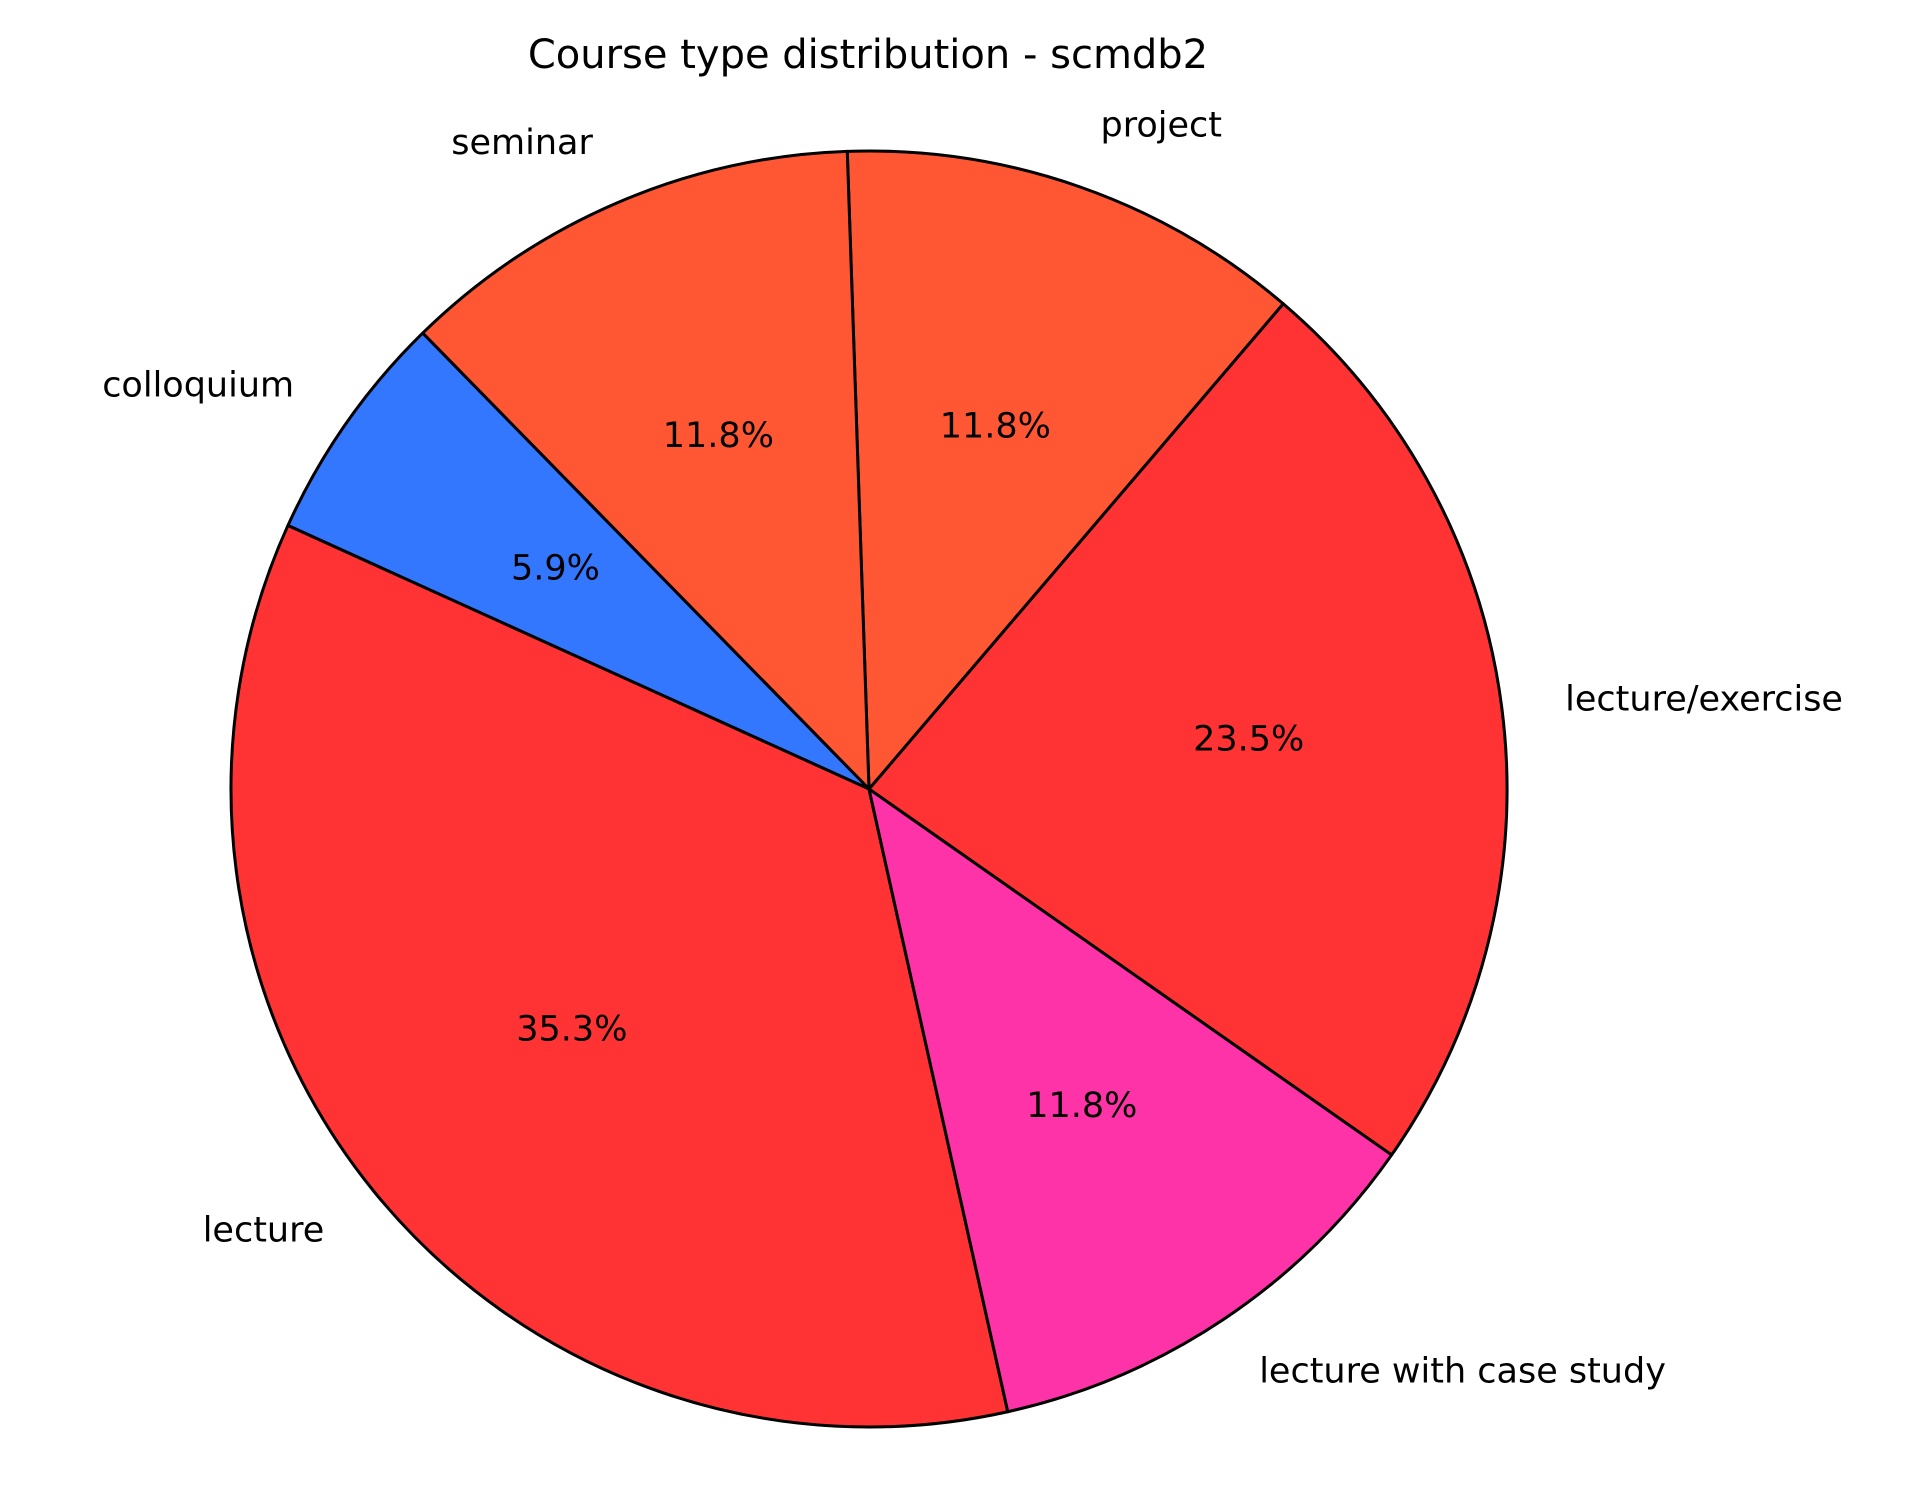  Describe the element at coordinates (1462, 1371) in the screenshot. I see `slice-label: lecture with case study` at that location.